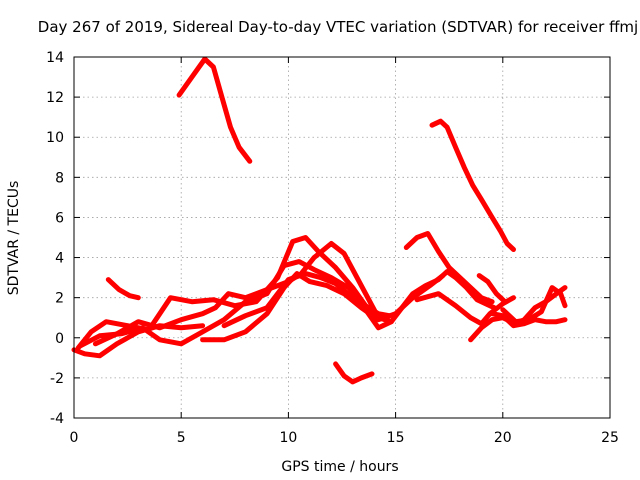 This screenshot has width=640, height=480. What do you see at coordinates (396, 438) in the screenshot?
I see `x-tick-label: 15` at bounding box center [396, 438].